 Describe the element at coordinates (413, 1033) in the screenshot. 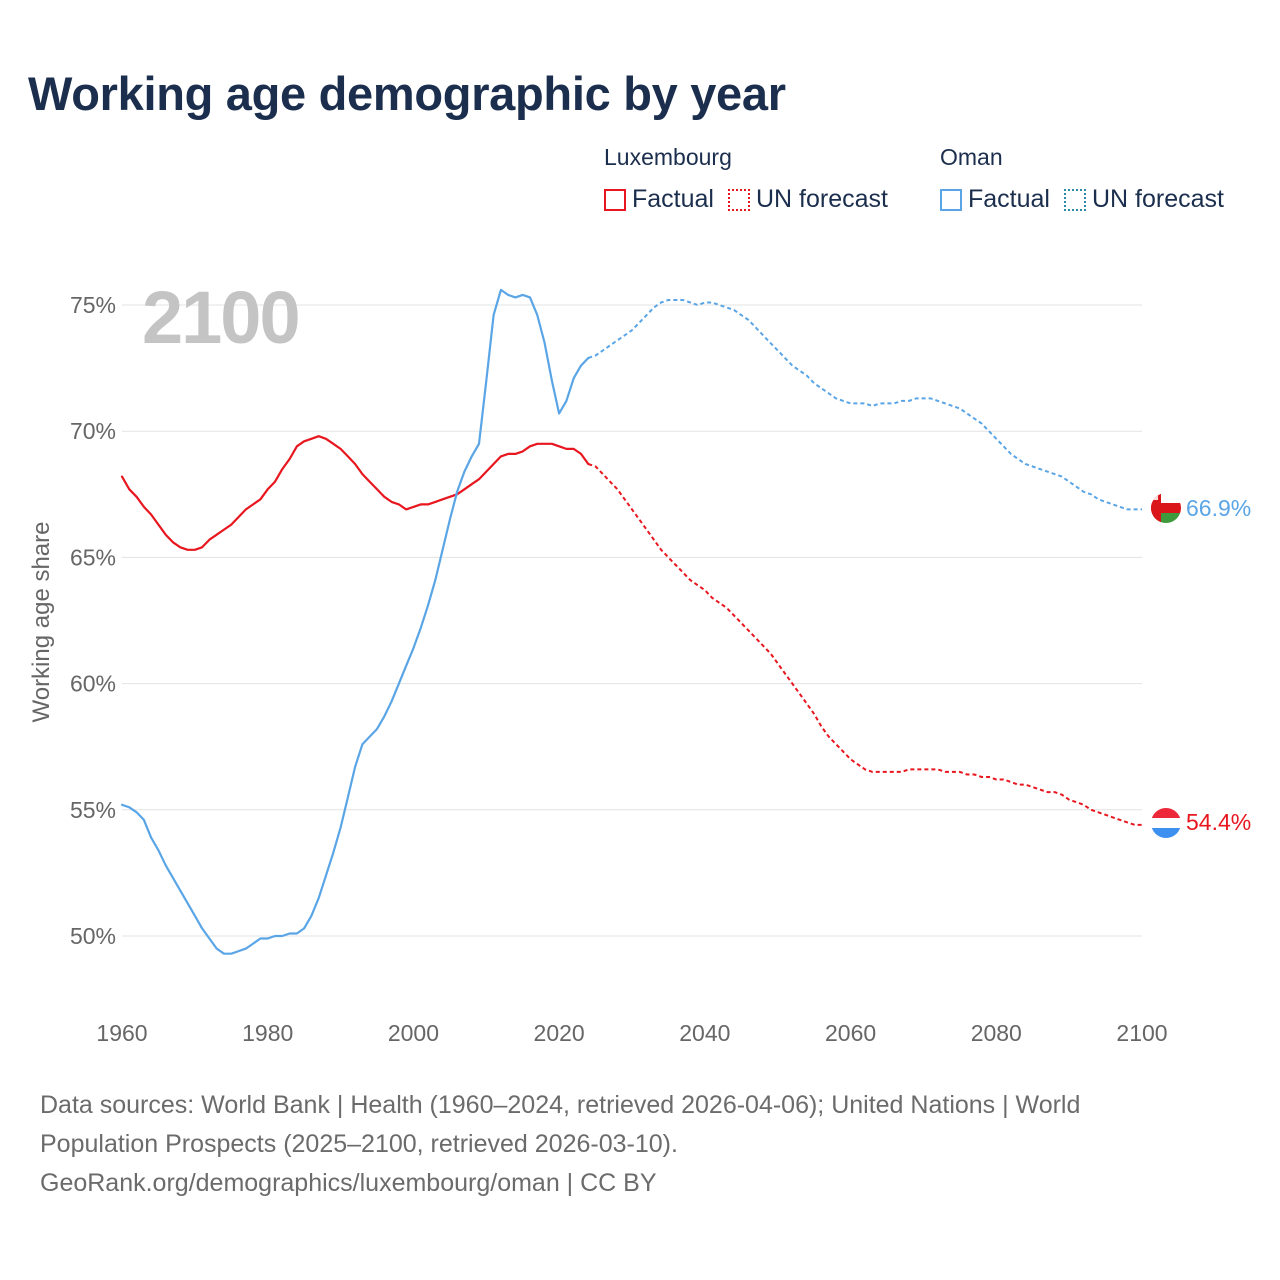

I see `x-tick-label: 2000` at that location.